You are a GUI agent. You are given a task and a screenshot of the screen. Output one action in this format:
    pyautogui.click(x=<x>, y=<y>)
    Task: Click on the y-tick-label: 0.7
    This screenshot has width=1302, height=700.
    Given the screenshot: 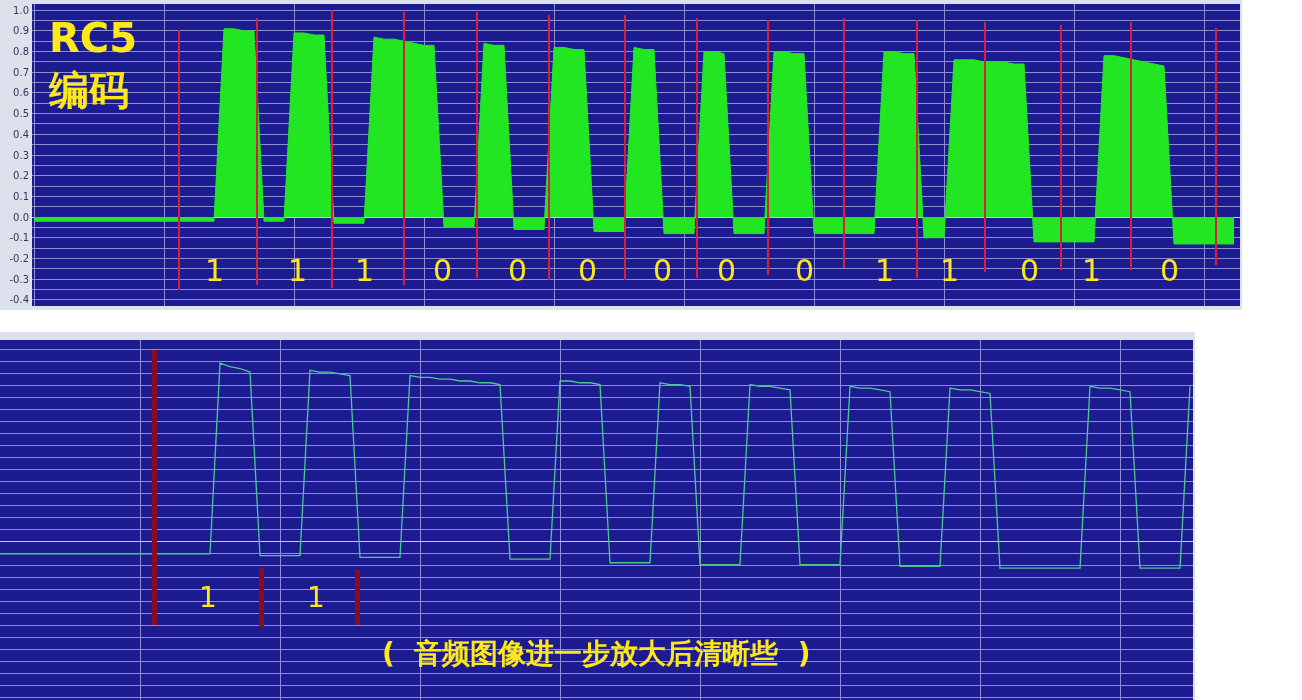 What is the action you would take?
    pyautogui.click(x=21, y=72)
    